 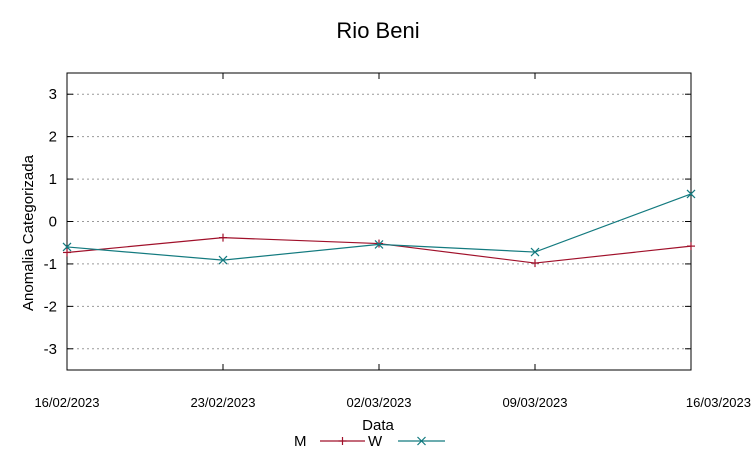 What do you see at coordinates (377, 30) in the screenshot?
I see `chart-title: Rio Beni` at bounding box center [377, 30].